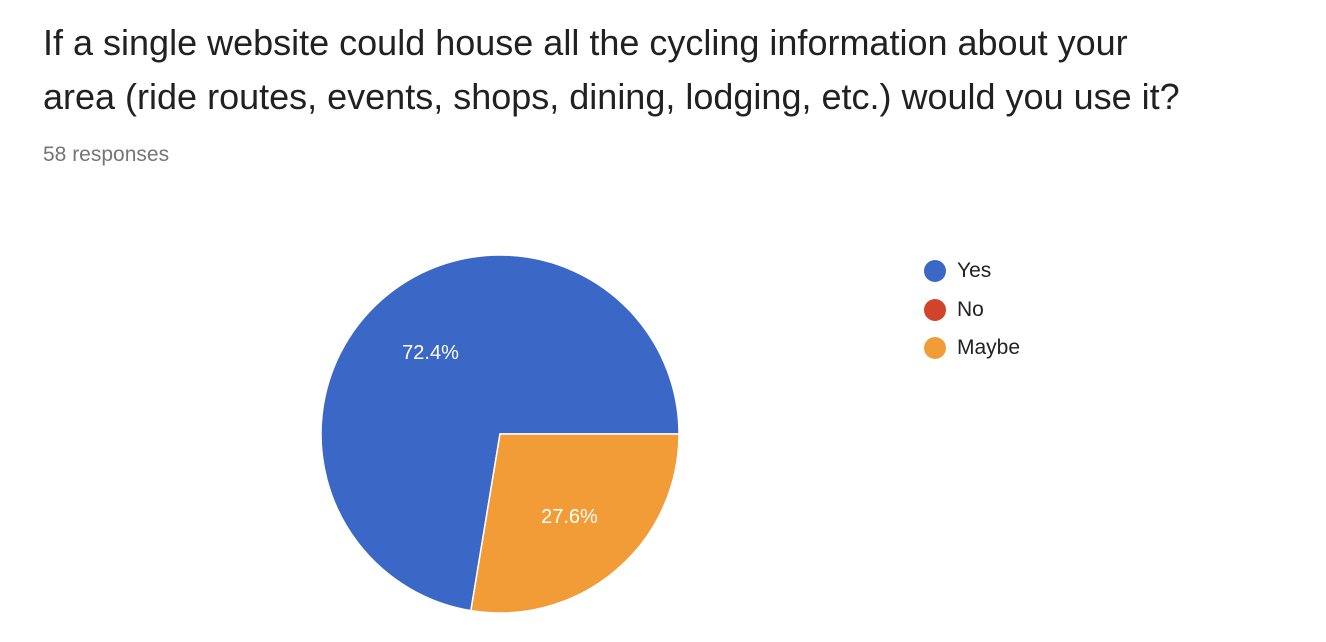 The width and height of the screenshot is (1326, 642). What do you see at coordinates (935, 309) in the screenshot?
I see `legend-swatch-no` at bounding box center [935, 309].